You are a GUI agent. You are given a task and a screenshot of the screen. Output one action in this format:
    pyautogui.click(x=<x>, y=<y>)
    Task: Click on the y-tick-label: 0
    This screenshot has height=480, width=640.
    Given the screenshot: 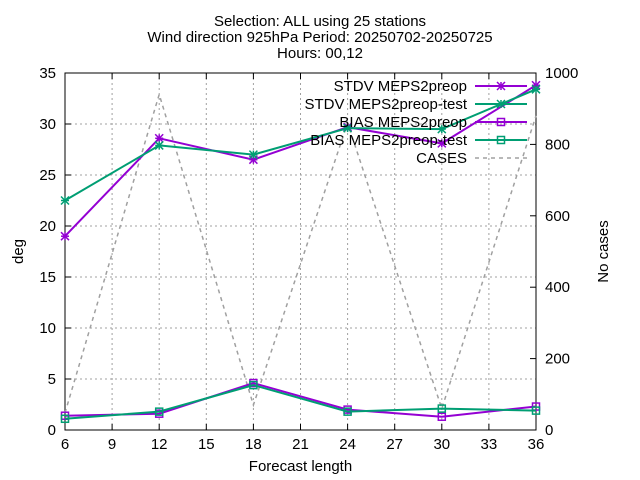 What is the action you would take?
    pyautogui.click(x=52, y=430)
    